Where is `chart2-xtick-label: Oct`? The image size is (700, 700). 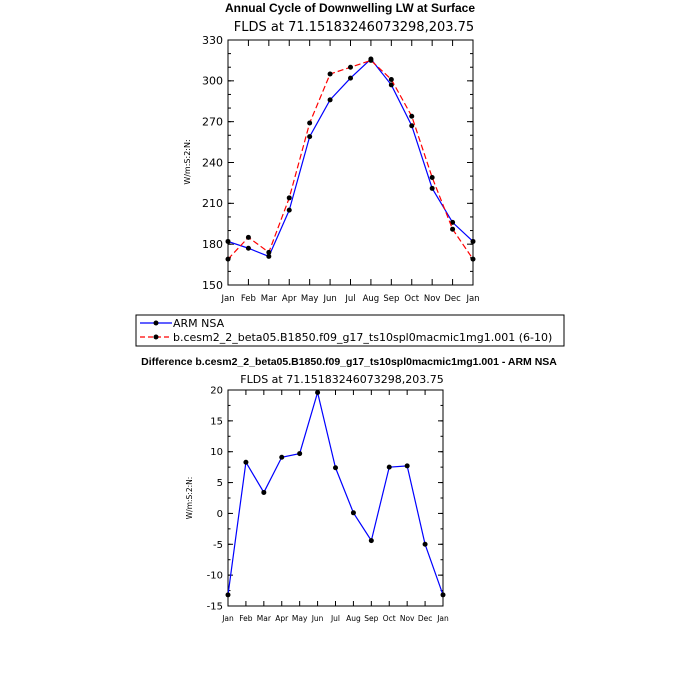
chart2-xtick-label: Oct is located at coordinates (389, 618).